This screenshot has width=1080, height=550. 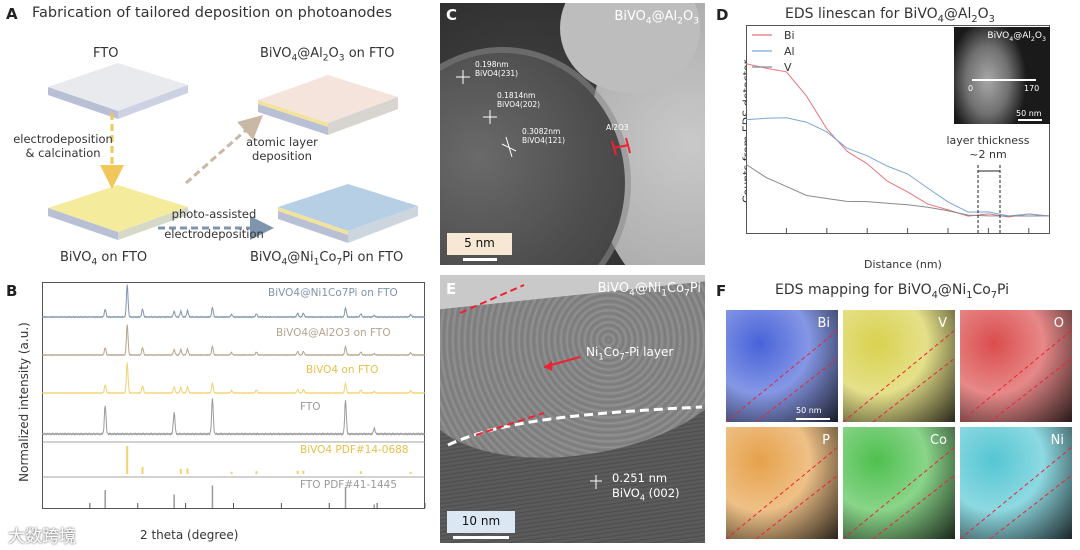 I want to click on watermark: 大数跨境, so click(x=42, y=537).